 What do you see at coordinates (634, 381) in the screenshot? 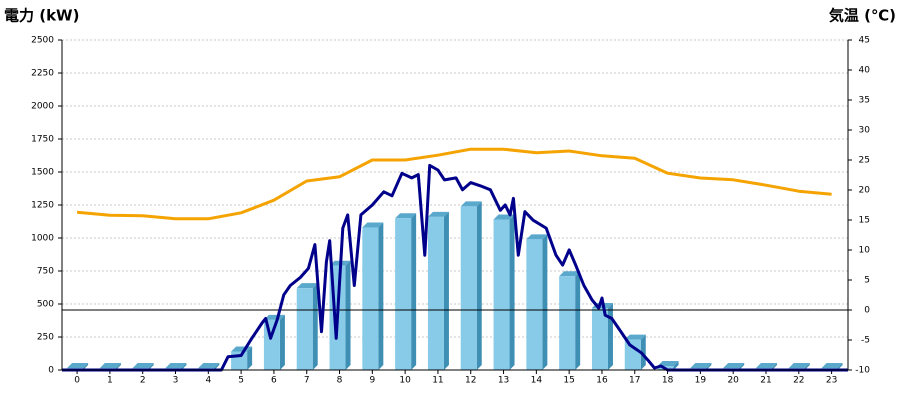
I see `x-tick-label: 17` at bounding box center [634, 381].